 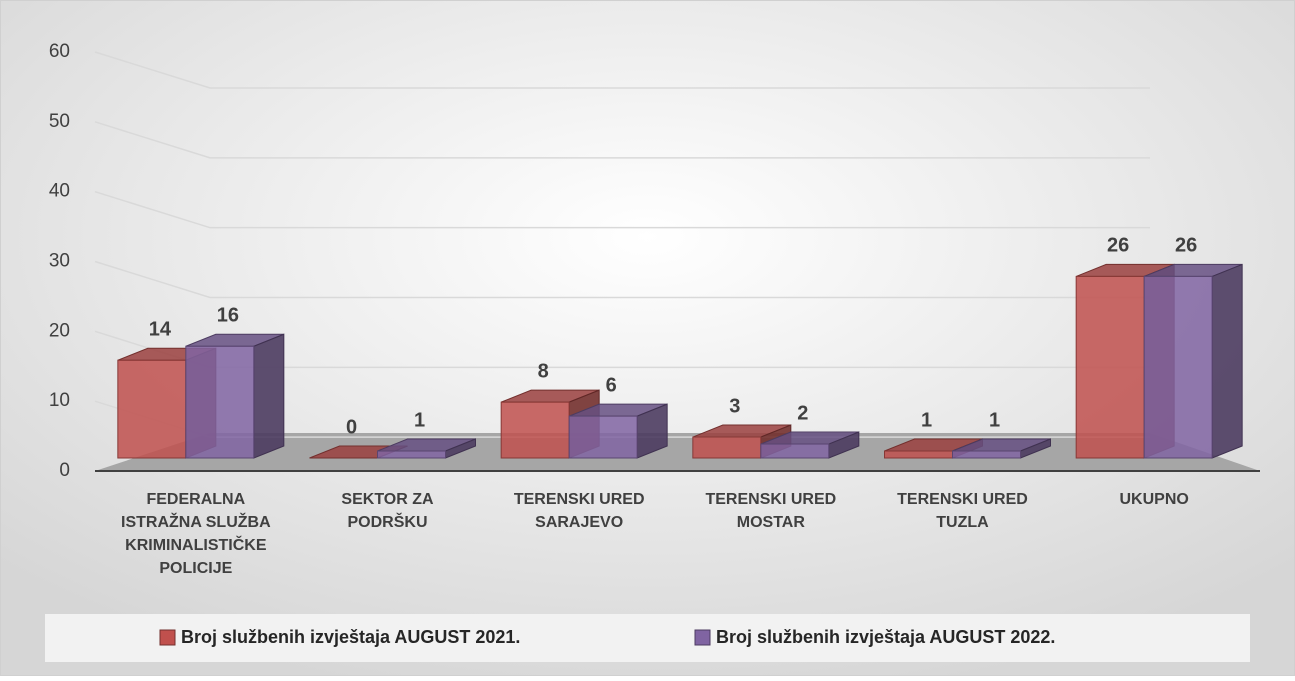 What do you see at coordinates (59, 121) in the screenshot?
I see `y-tick-label: 50` at bounding box center [59, 121].